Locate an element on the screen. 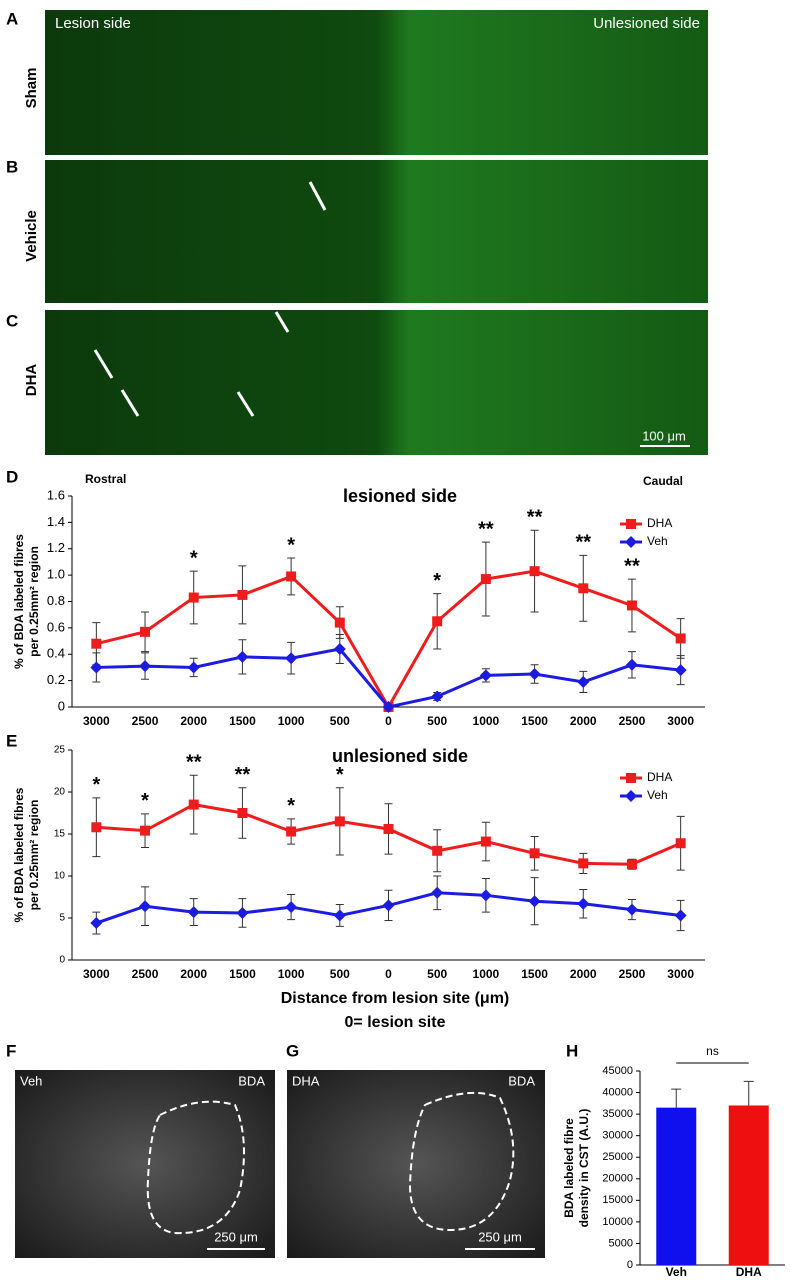  y-axis-label: per 0.25mm² region is located at coordinates (34, 855).